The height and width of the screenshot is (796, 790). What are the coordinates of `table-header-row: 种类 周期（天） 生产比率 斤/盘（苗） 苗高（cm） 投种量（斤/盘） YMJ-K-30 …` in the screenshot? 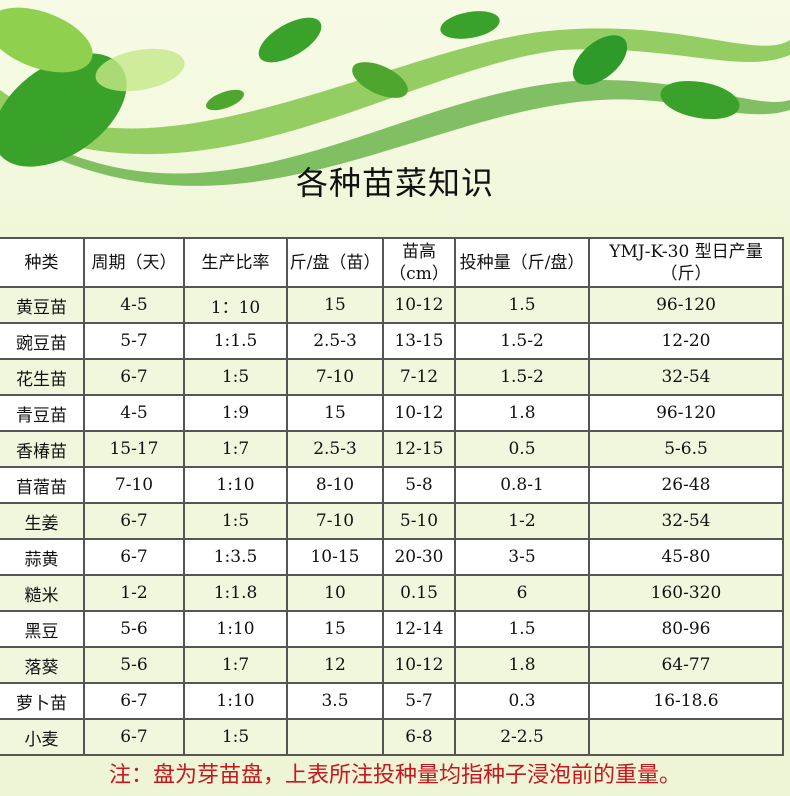 It's located at (392, 262).